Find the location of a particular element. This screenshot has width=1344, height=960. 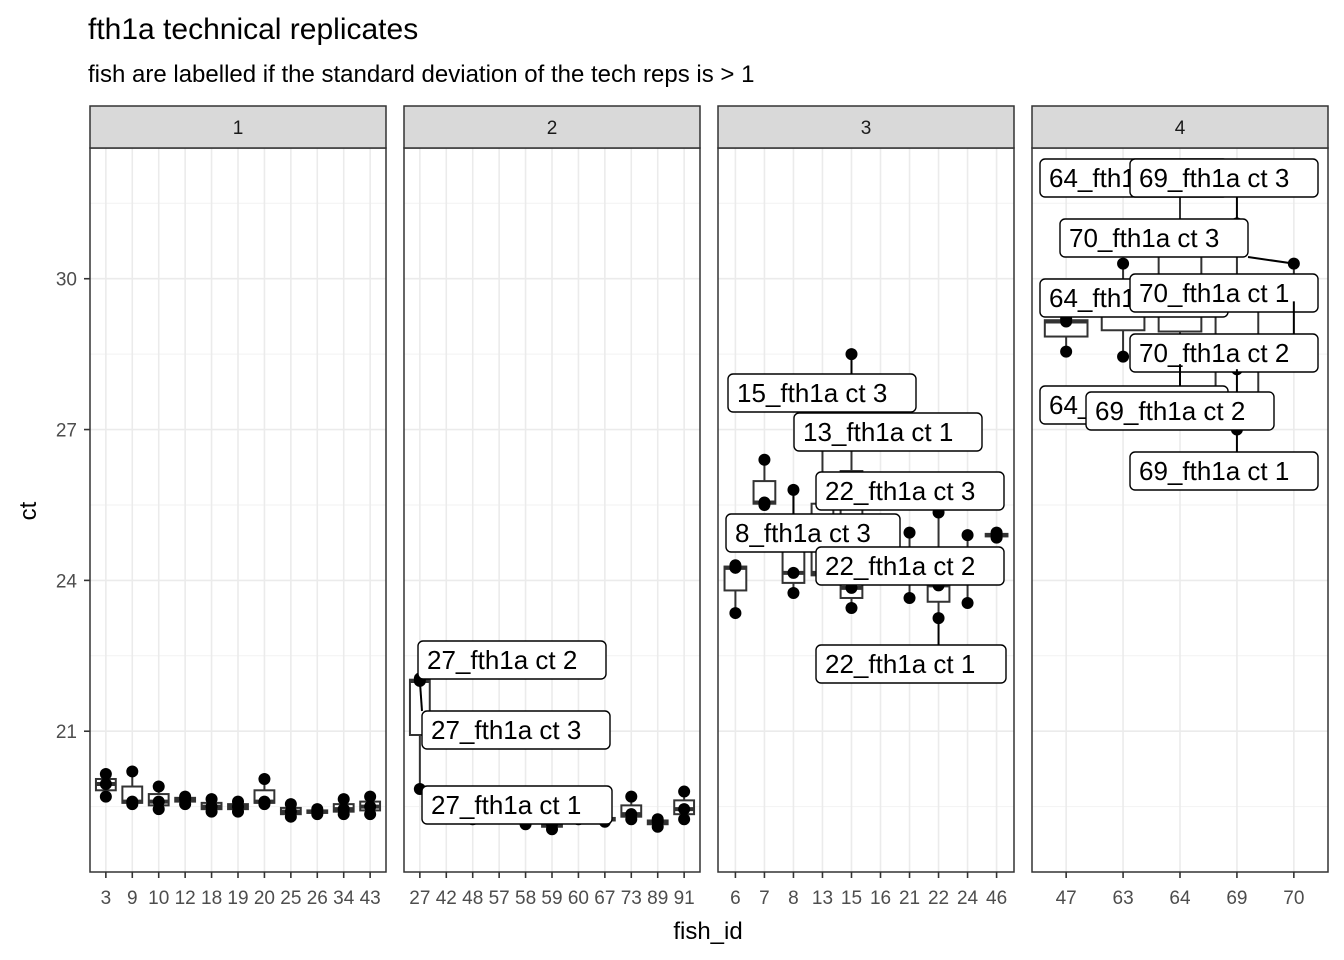

point-label: 69_fth1a ct 3 is located at coordinates (1224, 191).